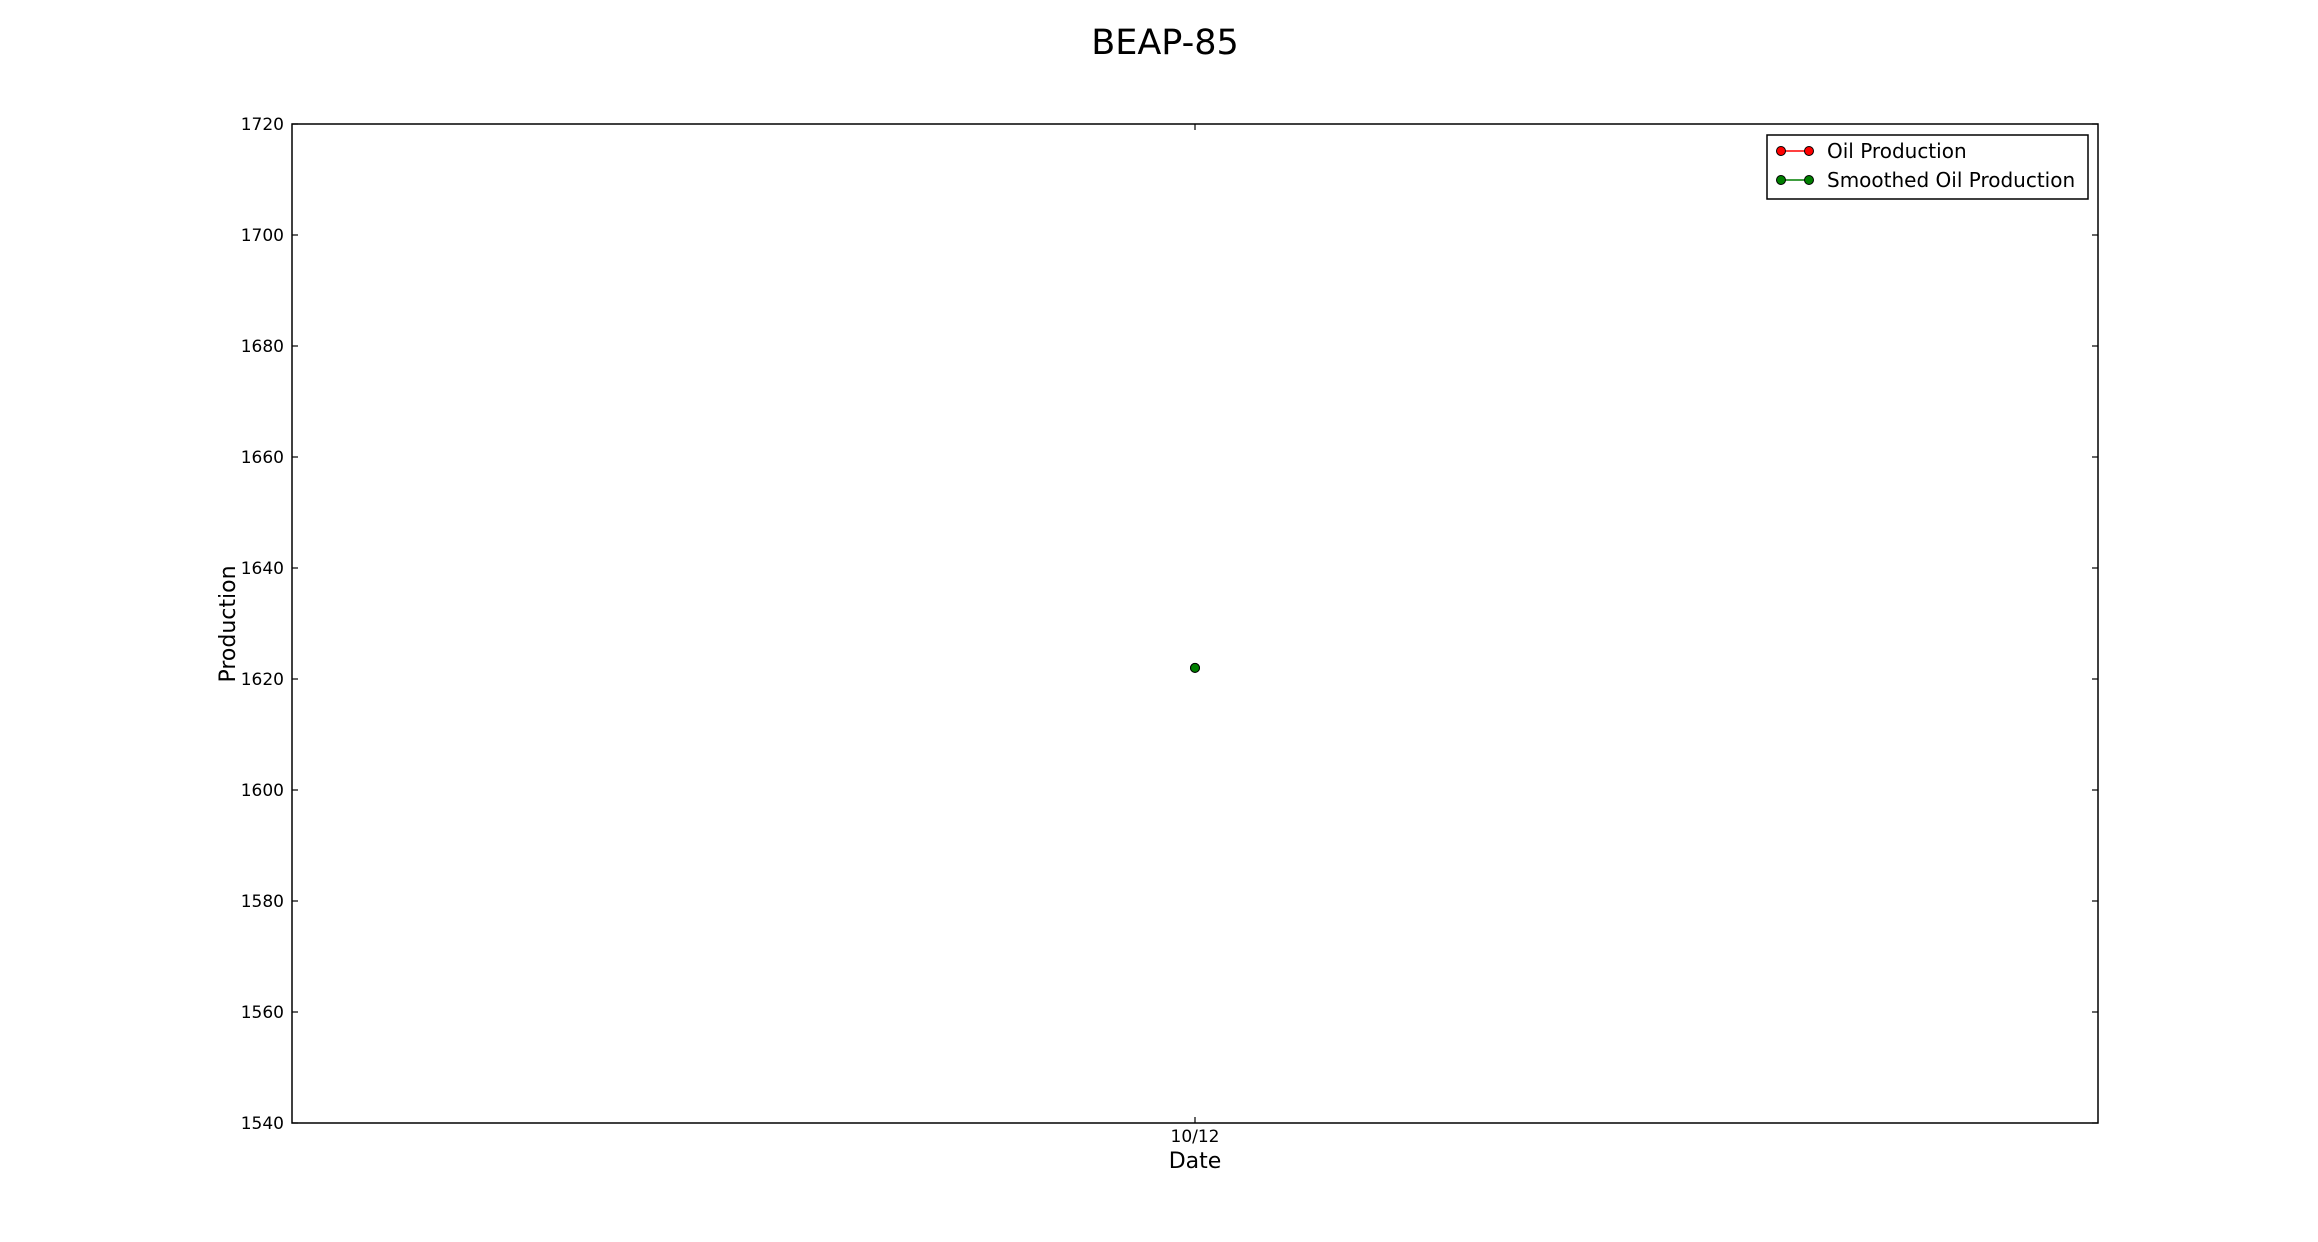 This screenshot has width=2318, height=1242. I want to click on y-tick-label: 1560, so click(262, 1013).